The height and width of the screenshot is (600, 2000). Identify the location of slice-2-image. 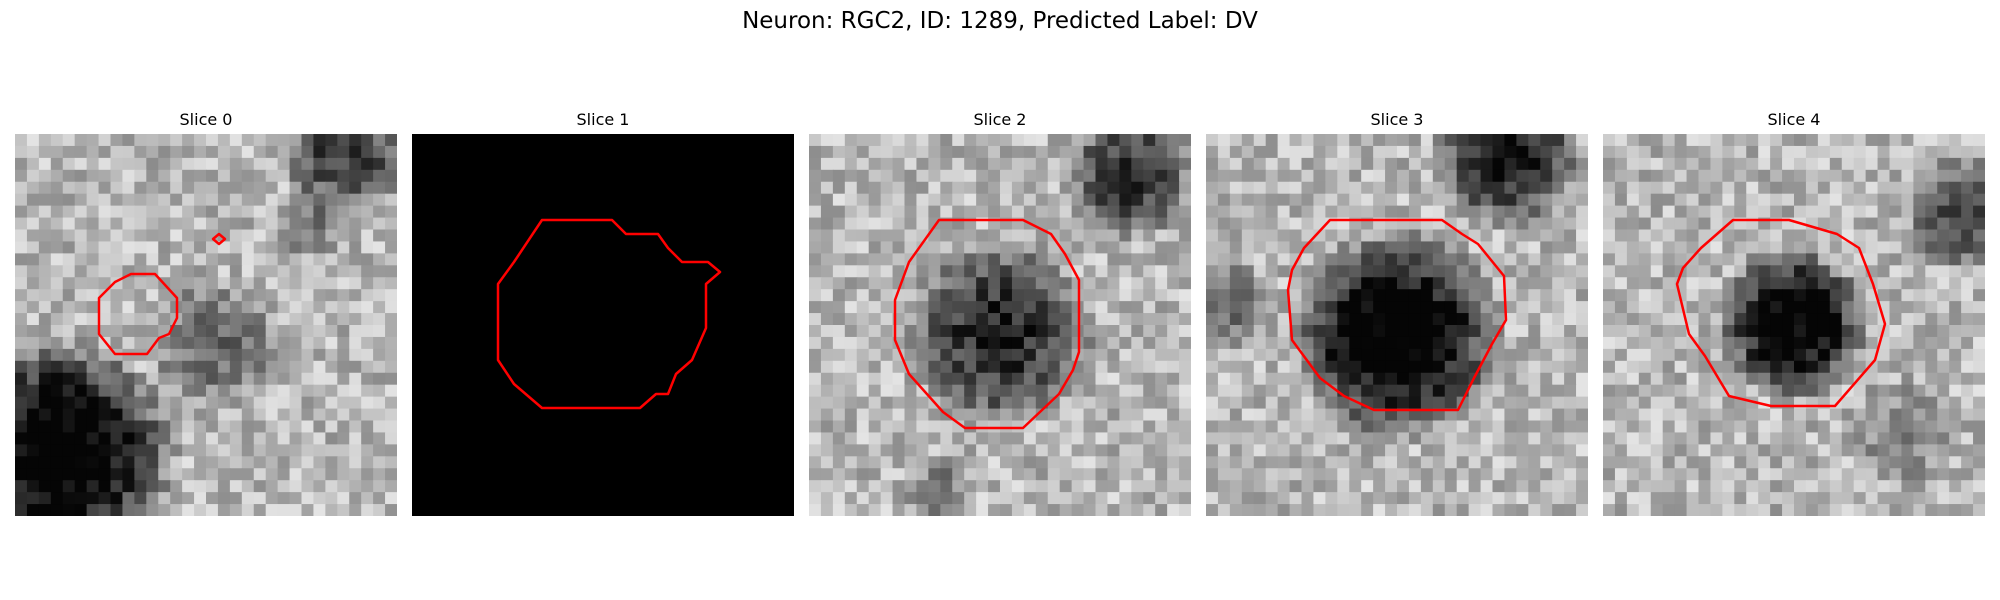
(1000, 325).